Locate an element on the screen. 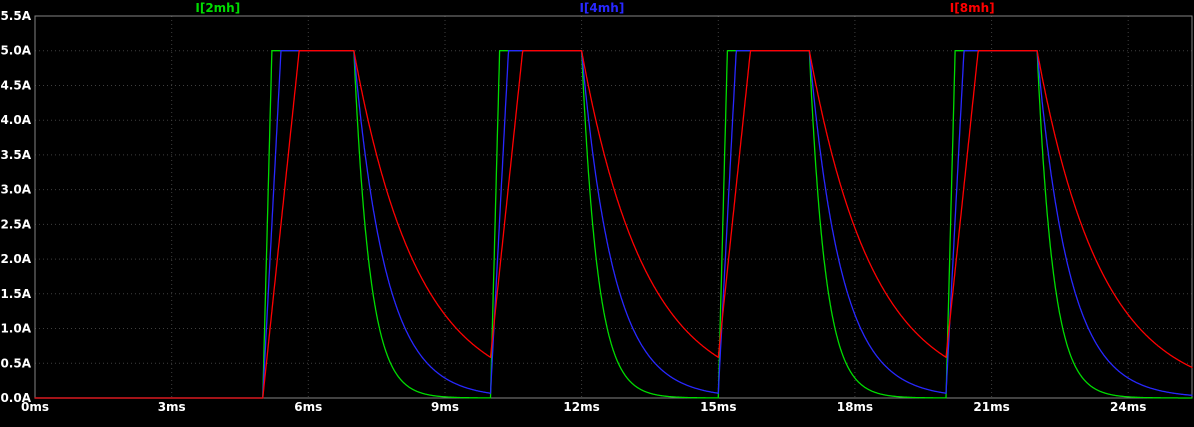 The image size is (1194, 427). y-tick-label: 4.0A is located at coordinates (15, 120).